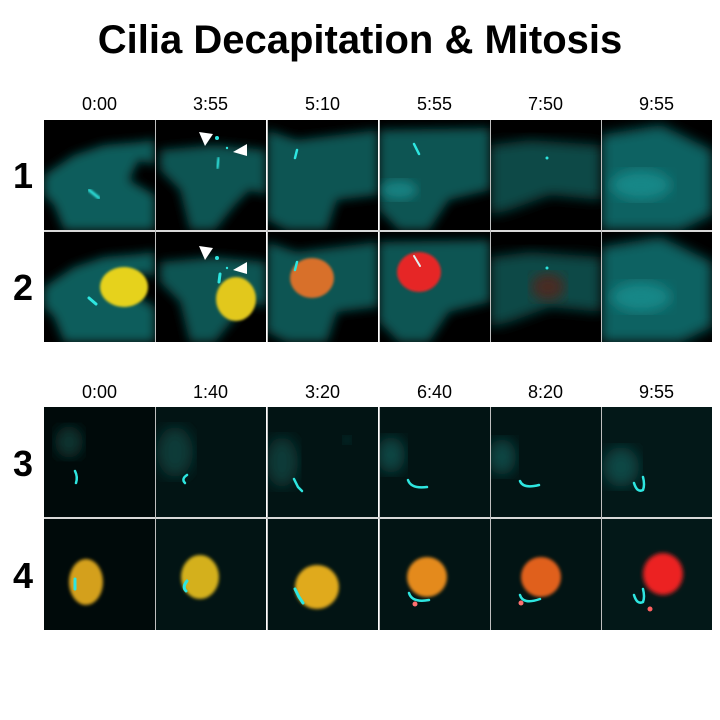 Image resolution: width=720 pixels, height=720 pixels. What do you see at coordinates (99, 175) in the screenshot?
I see `micrograph-r1-c1` at bounding box center [99, 175].